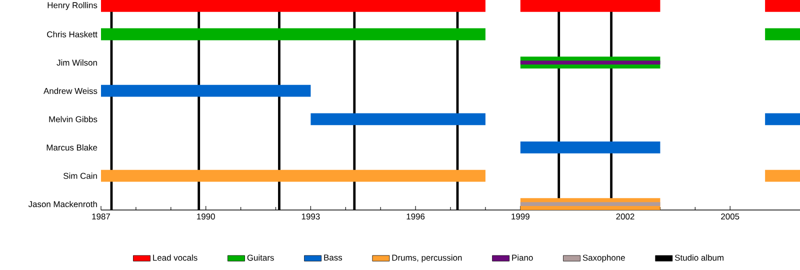 The width and height of the screenshot is (800, 270). I want to click on legend-label: Studio album, so click(699, 257).